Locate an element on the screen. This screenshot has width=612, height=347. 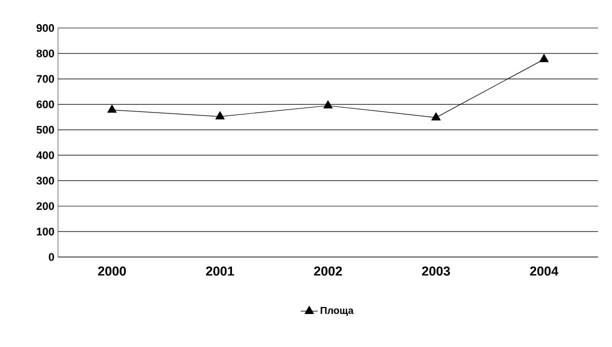
x-tick-label: 2002 is located at coordinates (328, 271).